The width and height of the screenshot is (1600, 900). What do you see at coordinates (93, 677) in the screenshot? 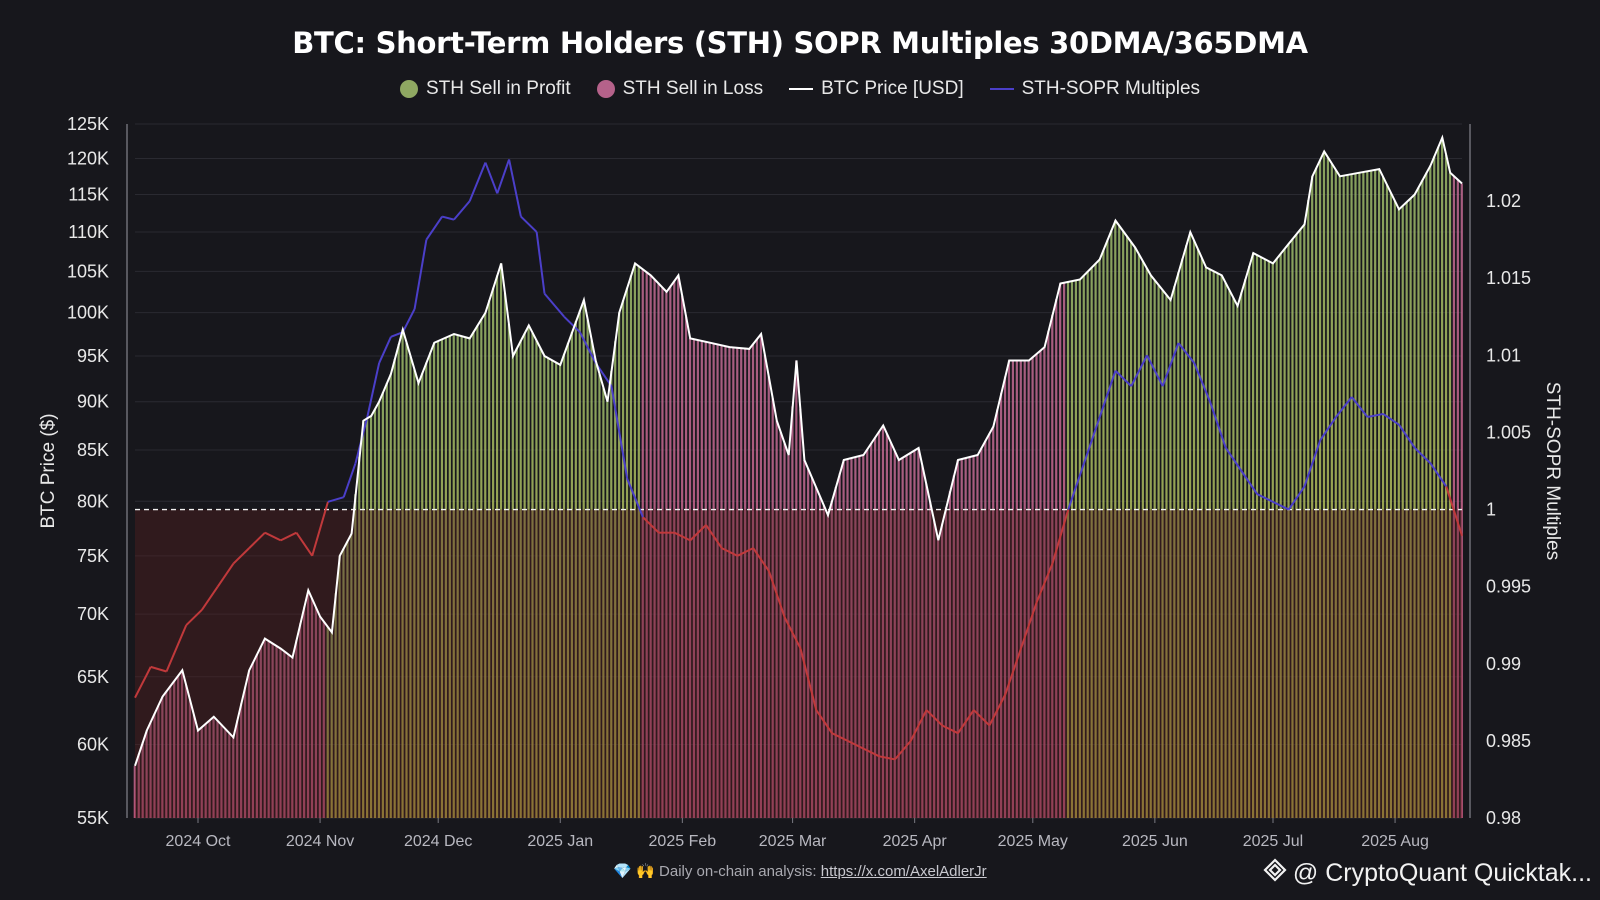
I see `left-tick-label: 65K` at bounding box center [93, 677].